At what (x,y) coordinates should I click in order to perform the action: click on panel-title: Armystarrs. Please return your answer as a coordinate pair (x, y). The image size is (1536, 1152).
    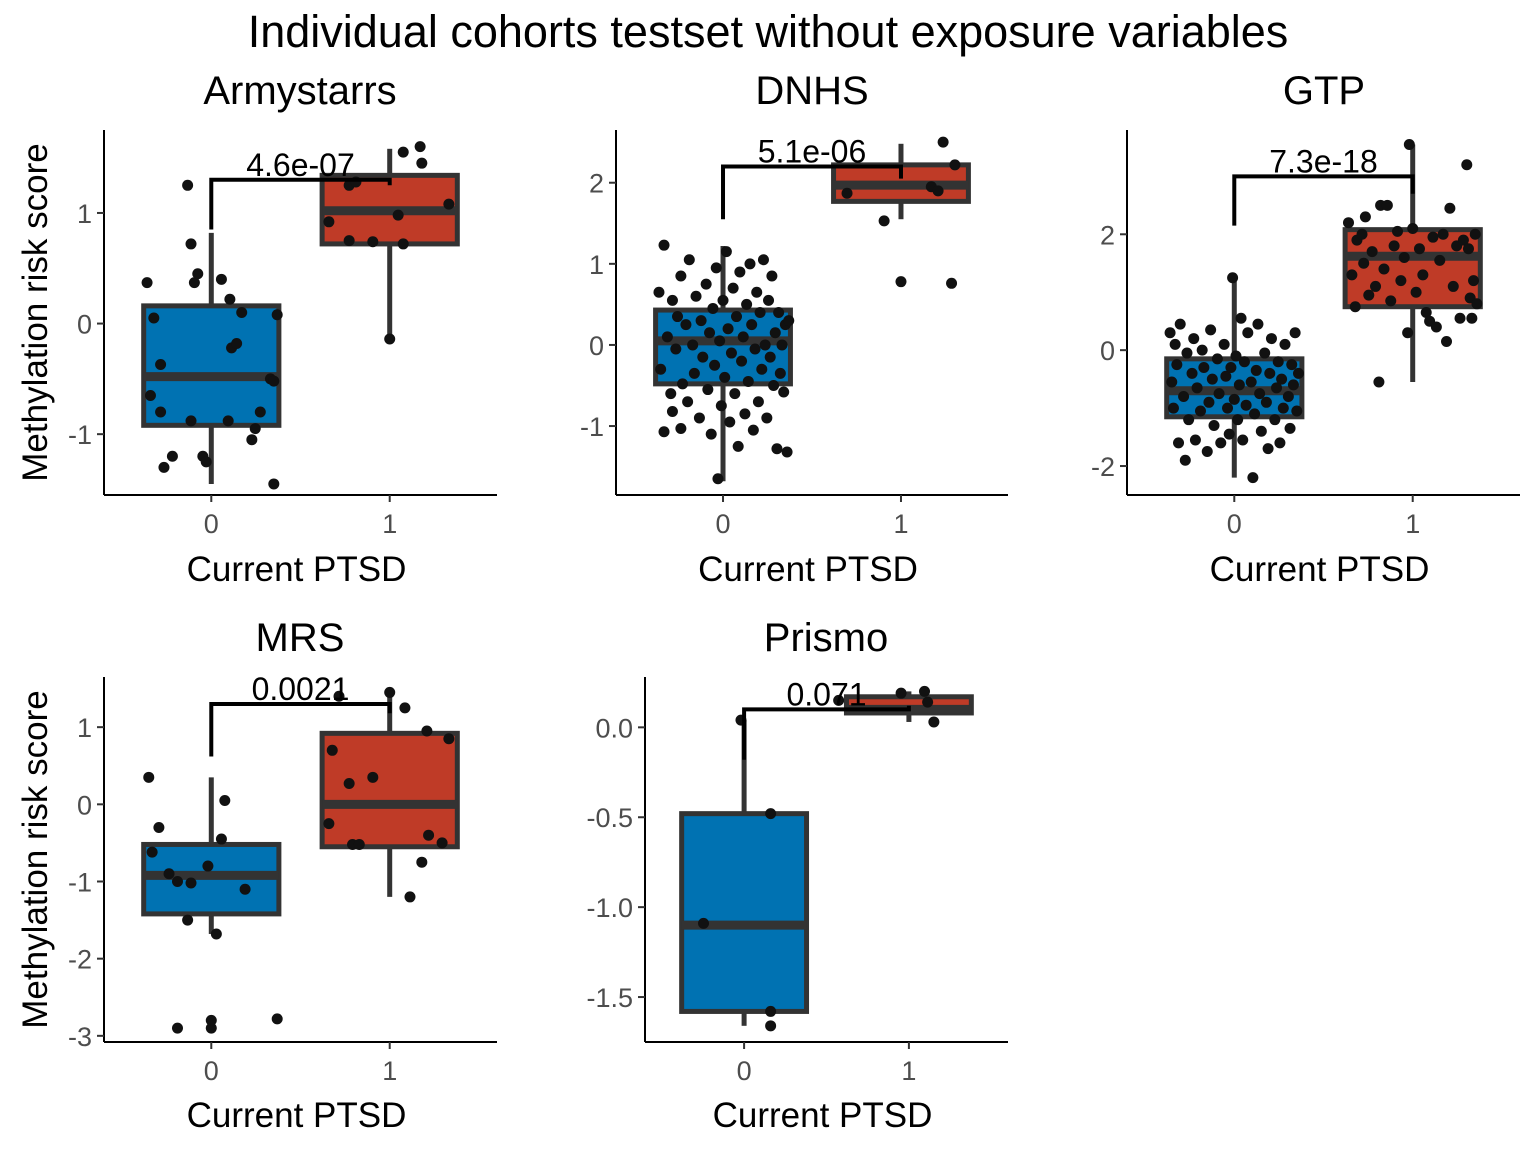
    Looking at the image, I should click on (299, 91).